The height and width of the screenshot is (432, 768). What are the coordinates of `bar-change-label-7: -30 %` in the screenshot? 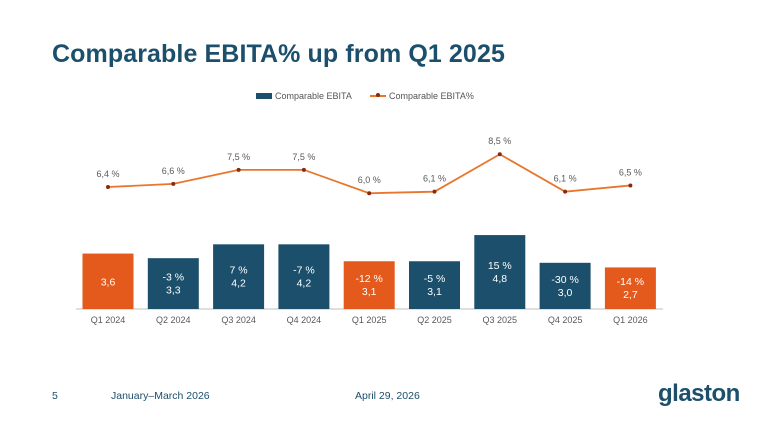 It's located at (564, 280).